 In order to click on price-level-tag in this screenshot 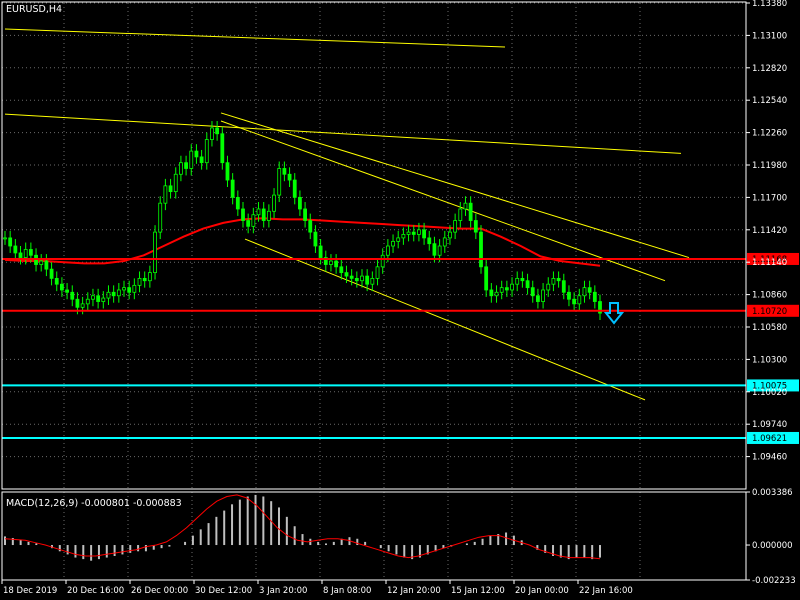, I will do `click(773, 437)`.